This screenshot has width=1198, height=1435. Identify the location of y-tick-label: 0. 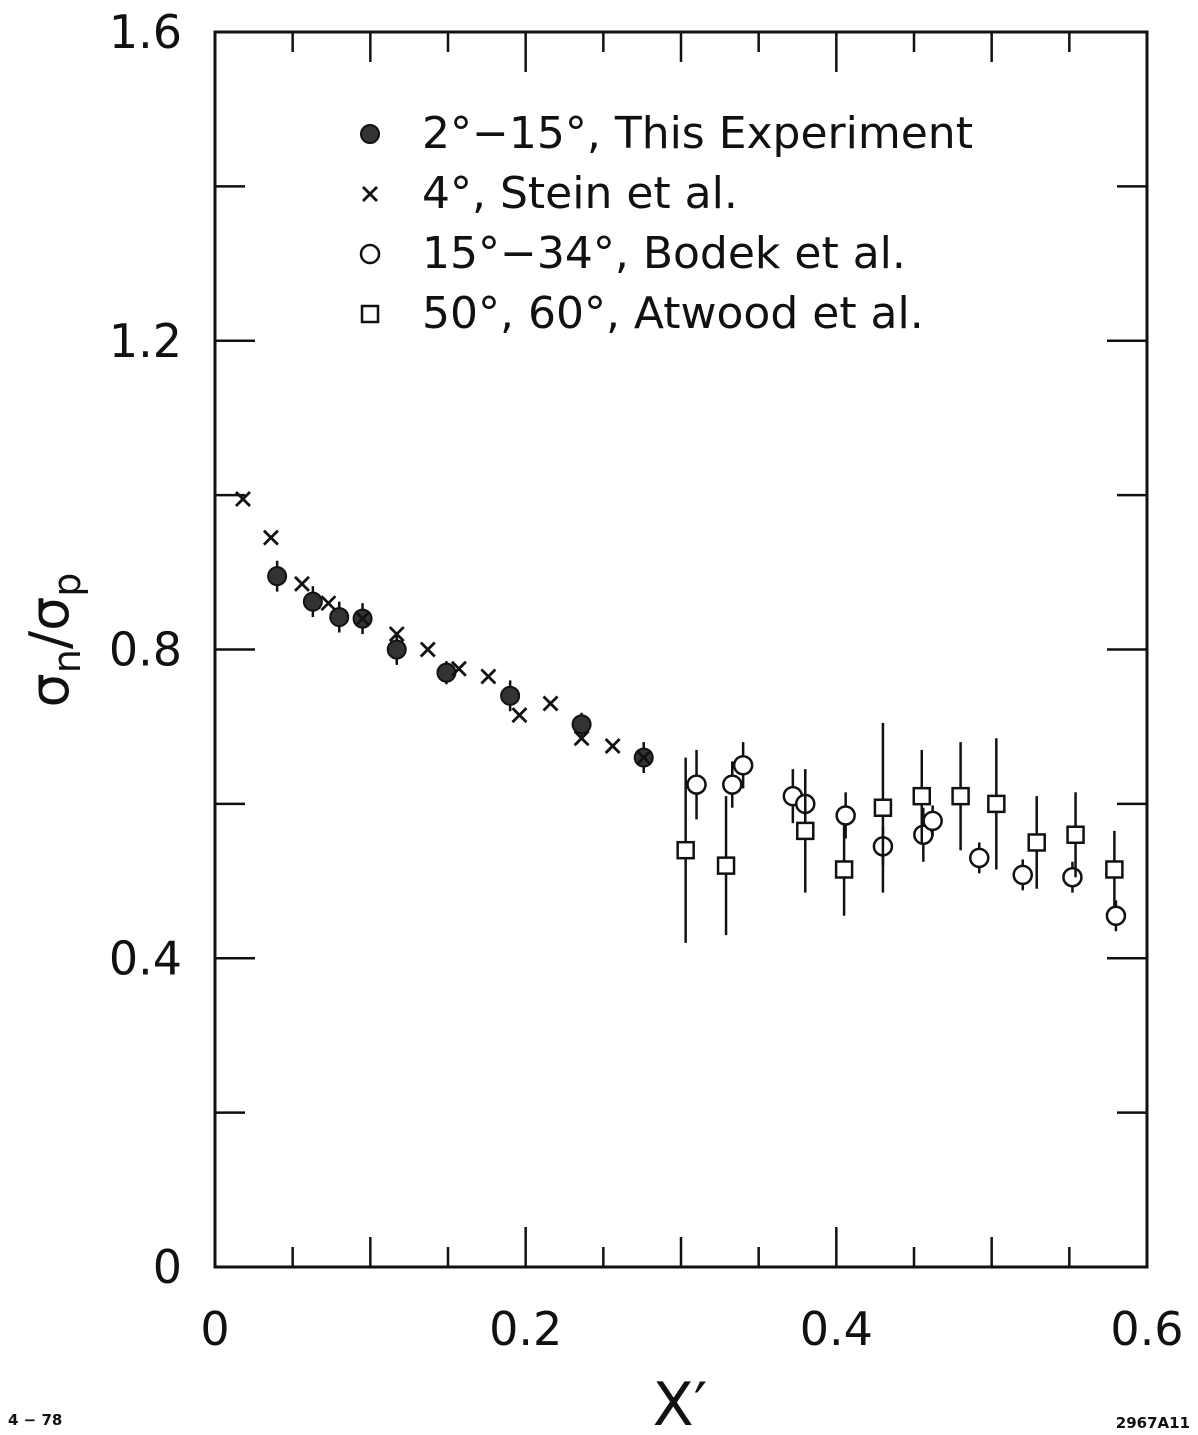
(167, 1267).